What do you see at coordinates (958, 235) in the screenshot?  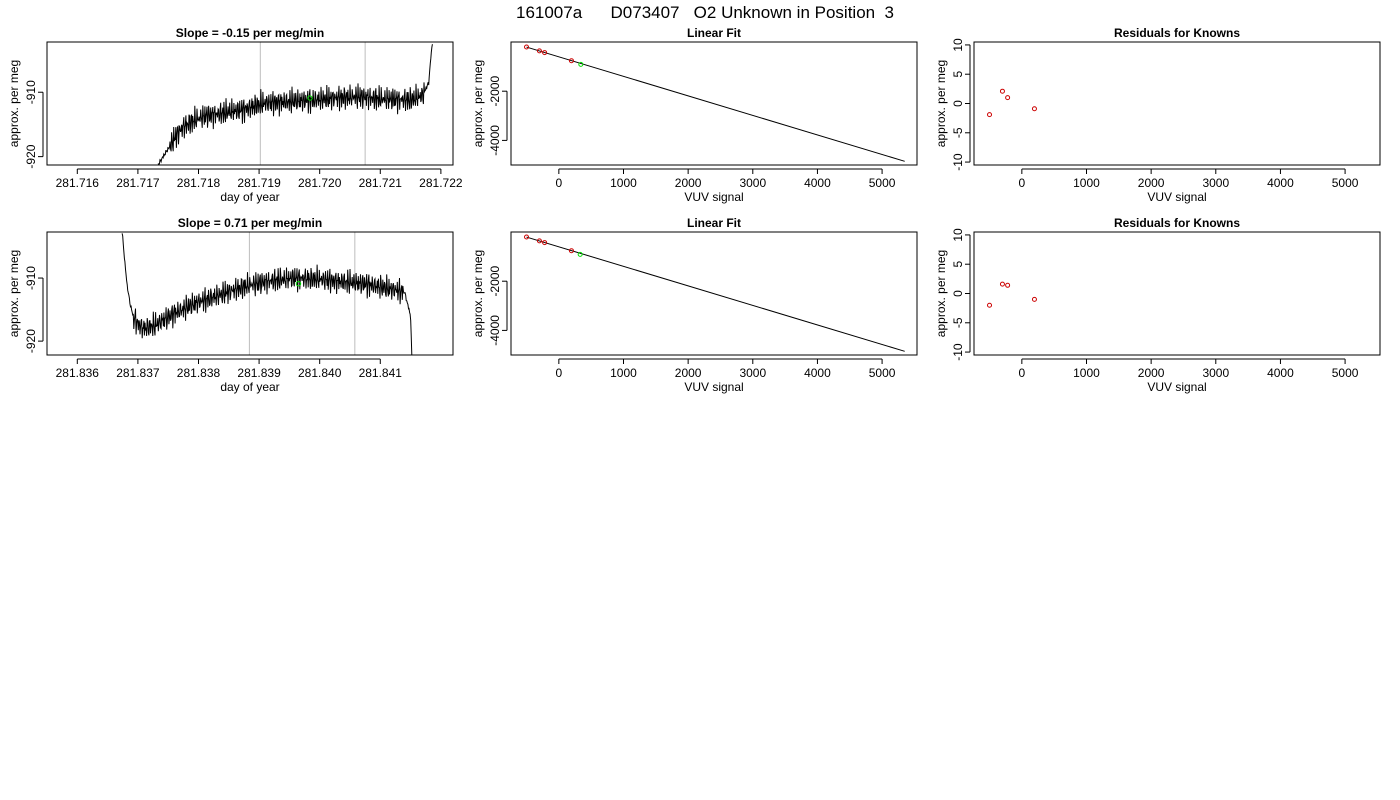 I see `row2-residuals-y-tick-label-1: 10` at bounding box center [958, 235].